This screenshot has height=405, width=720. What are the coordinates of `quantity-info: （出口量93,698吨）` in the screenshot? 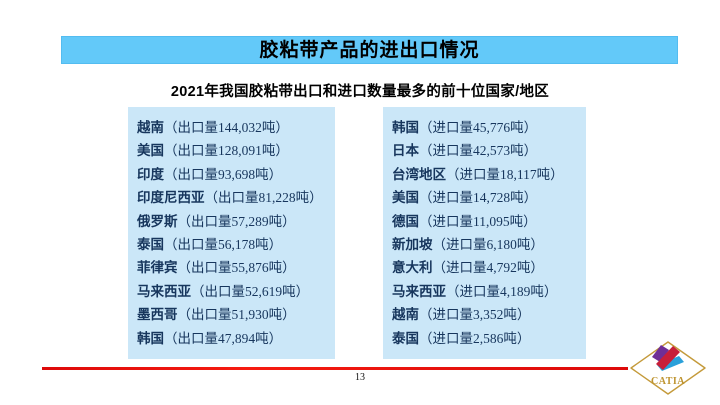 It's located at (223, 174).